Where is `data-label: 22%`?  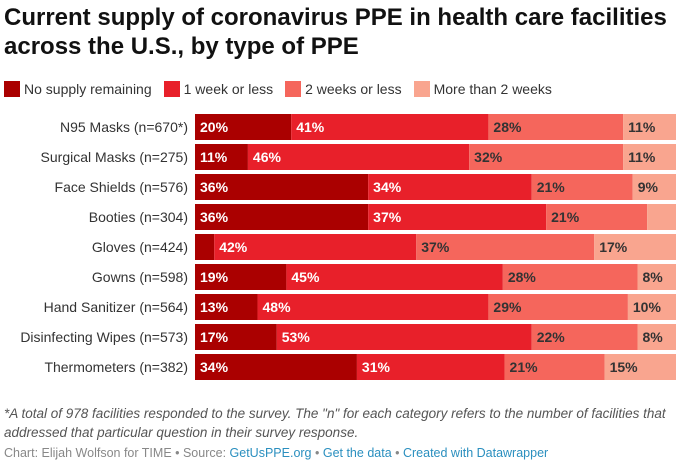 data-label: 22% is located at coordinates (551, 337).